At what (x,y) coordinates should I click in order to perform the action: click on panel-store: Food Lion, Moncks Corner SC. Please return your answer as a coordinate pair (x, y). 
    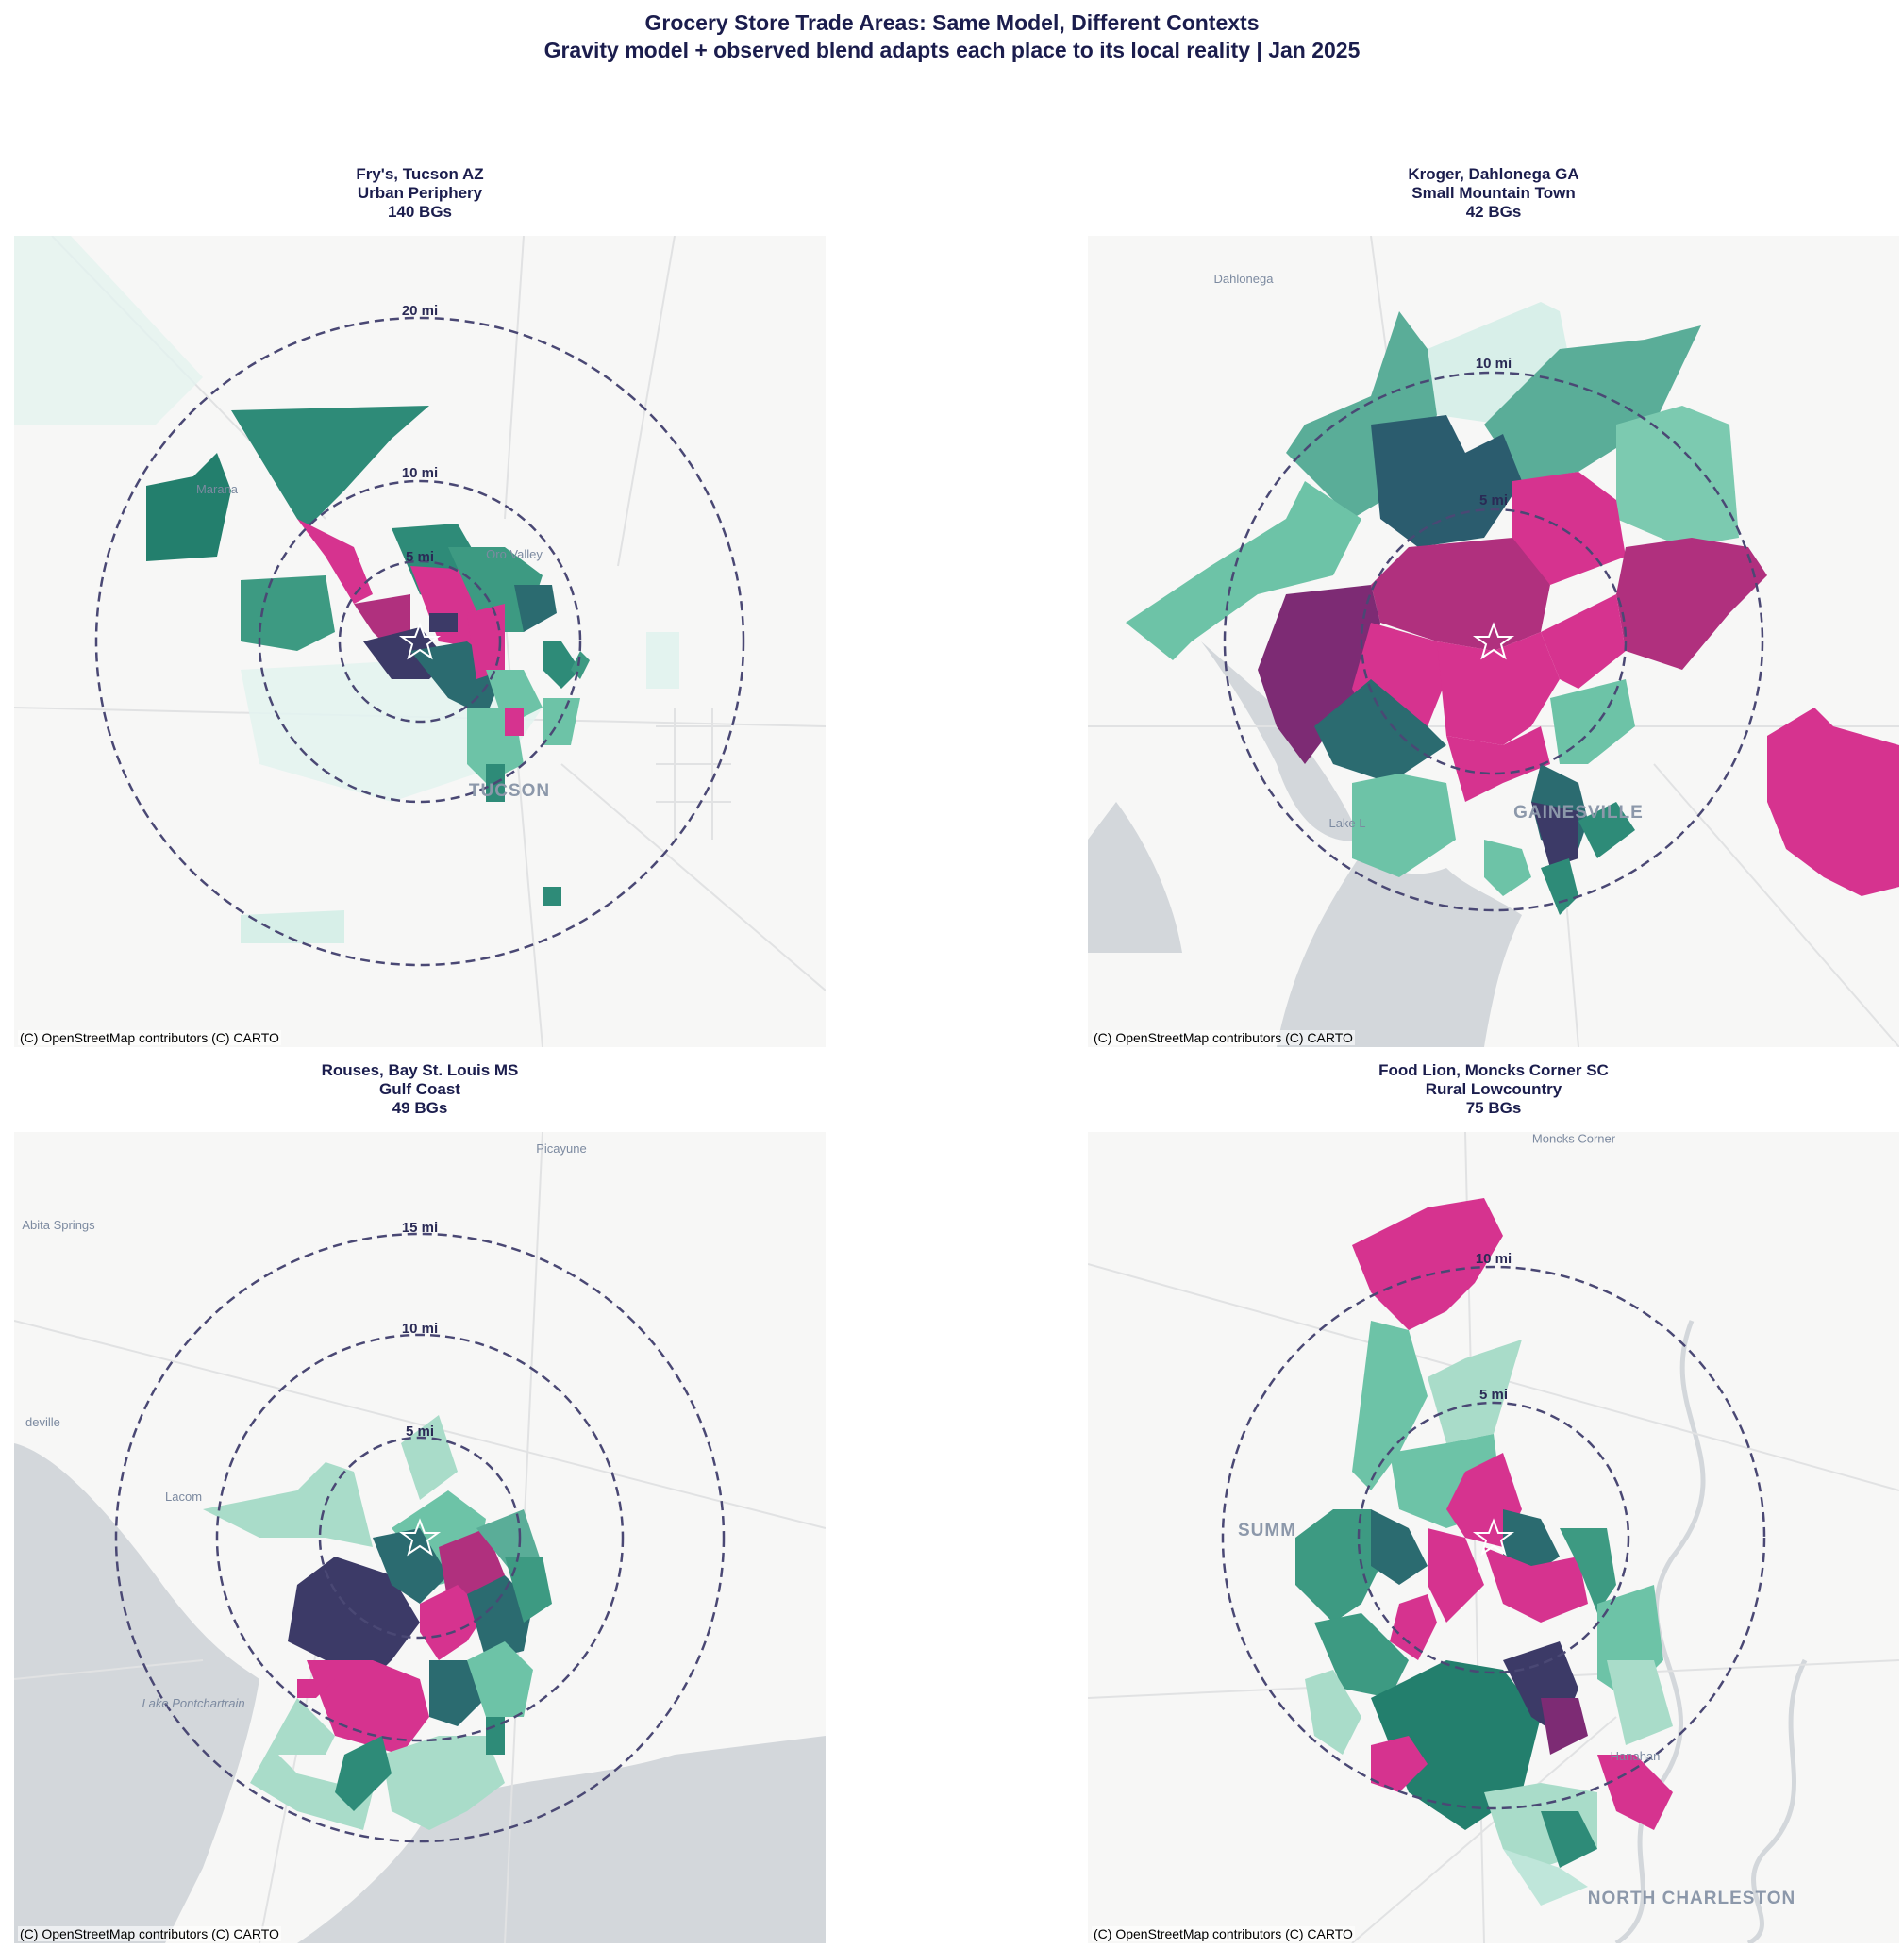
    Looking at the image, I should click on (1494, 1070).